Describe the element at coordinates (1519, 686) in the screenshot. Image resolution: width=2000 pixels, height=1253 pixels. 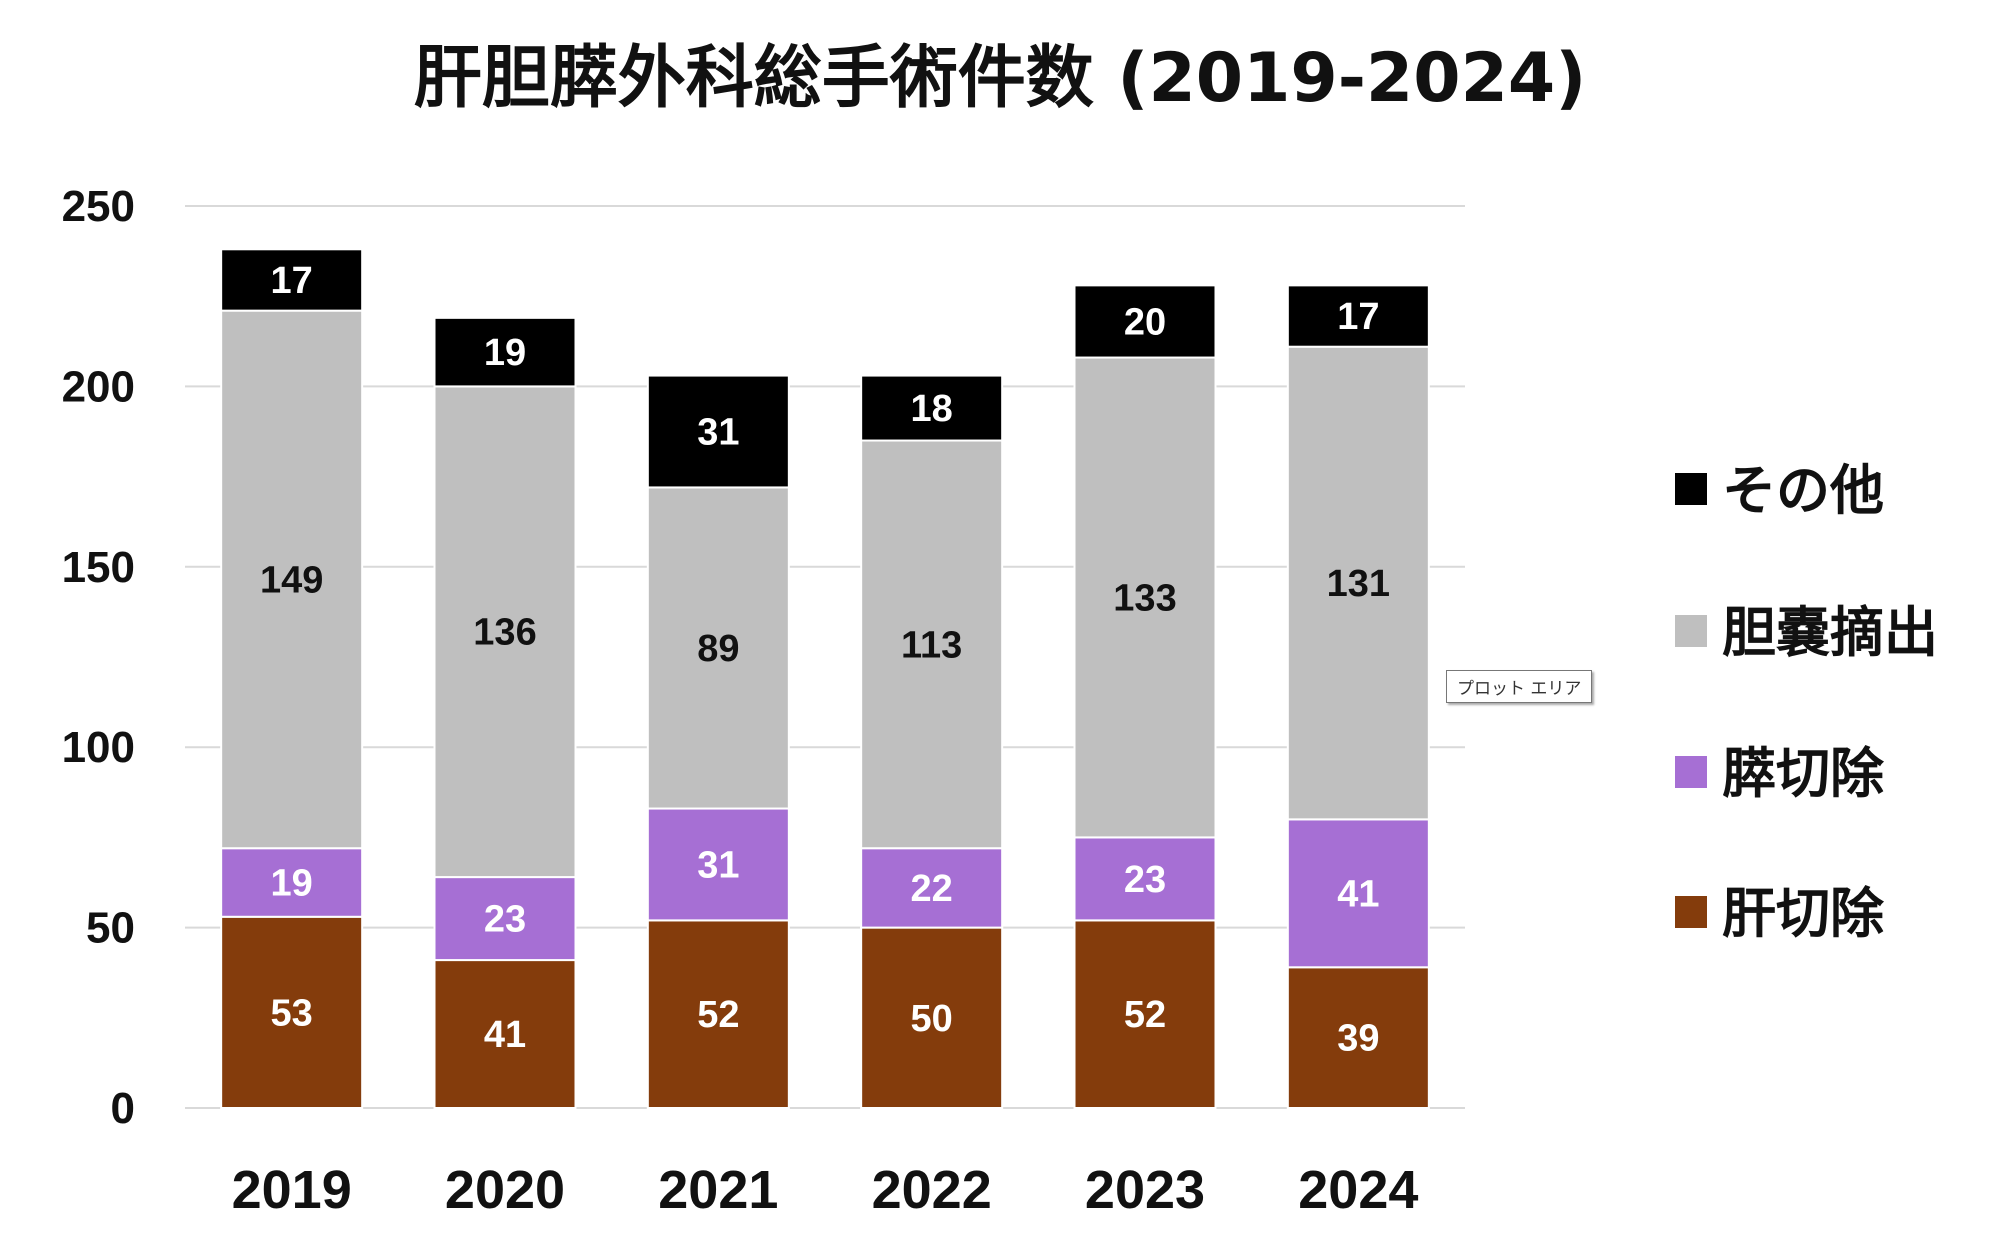
I see `plot-area-tooltip: プロット エリア` at that location.